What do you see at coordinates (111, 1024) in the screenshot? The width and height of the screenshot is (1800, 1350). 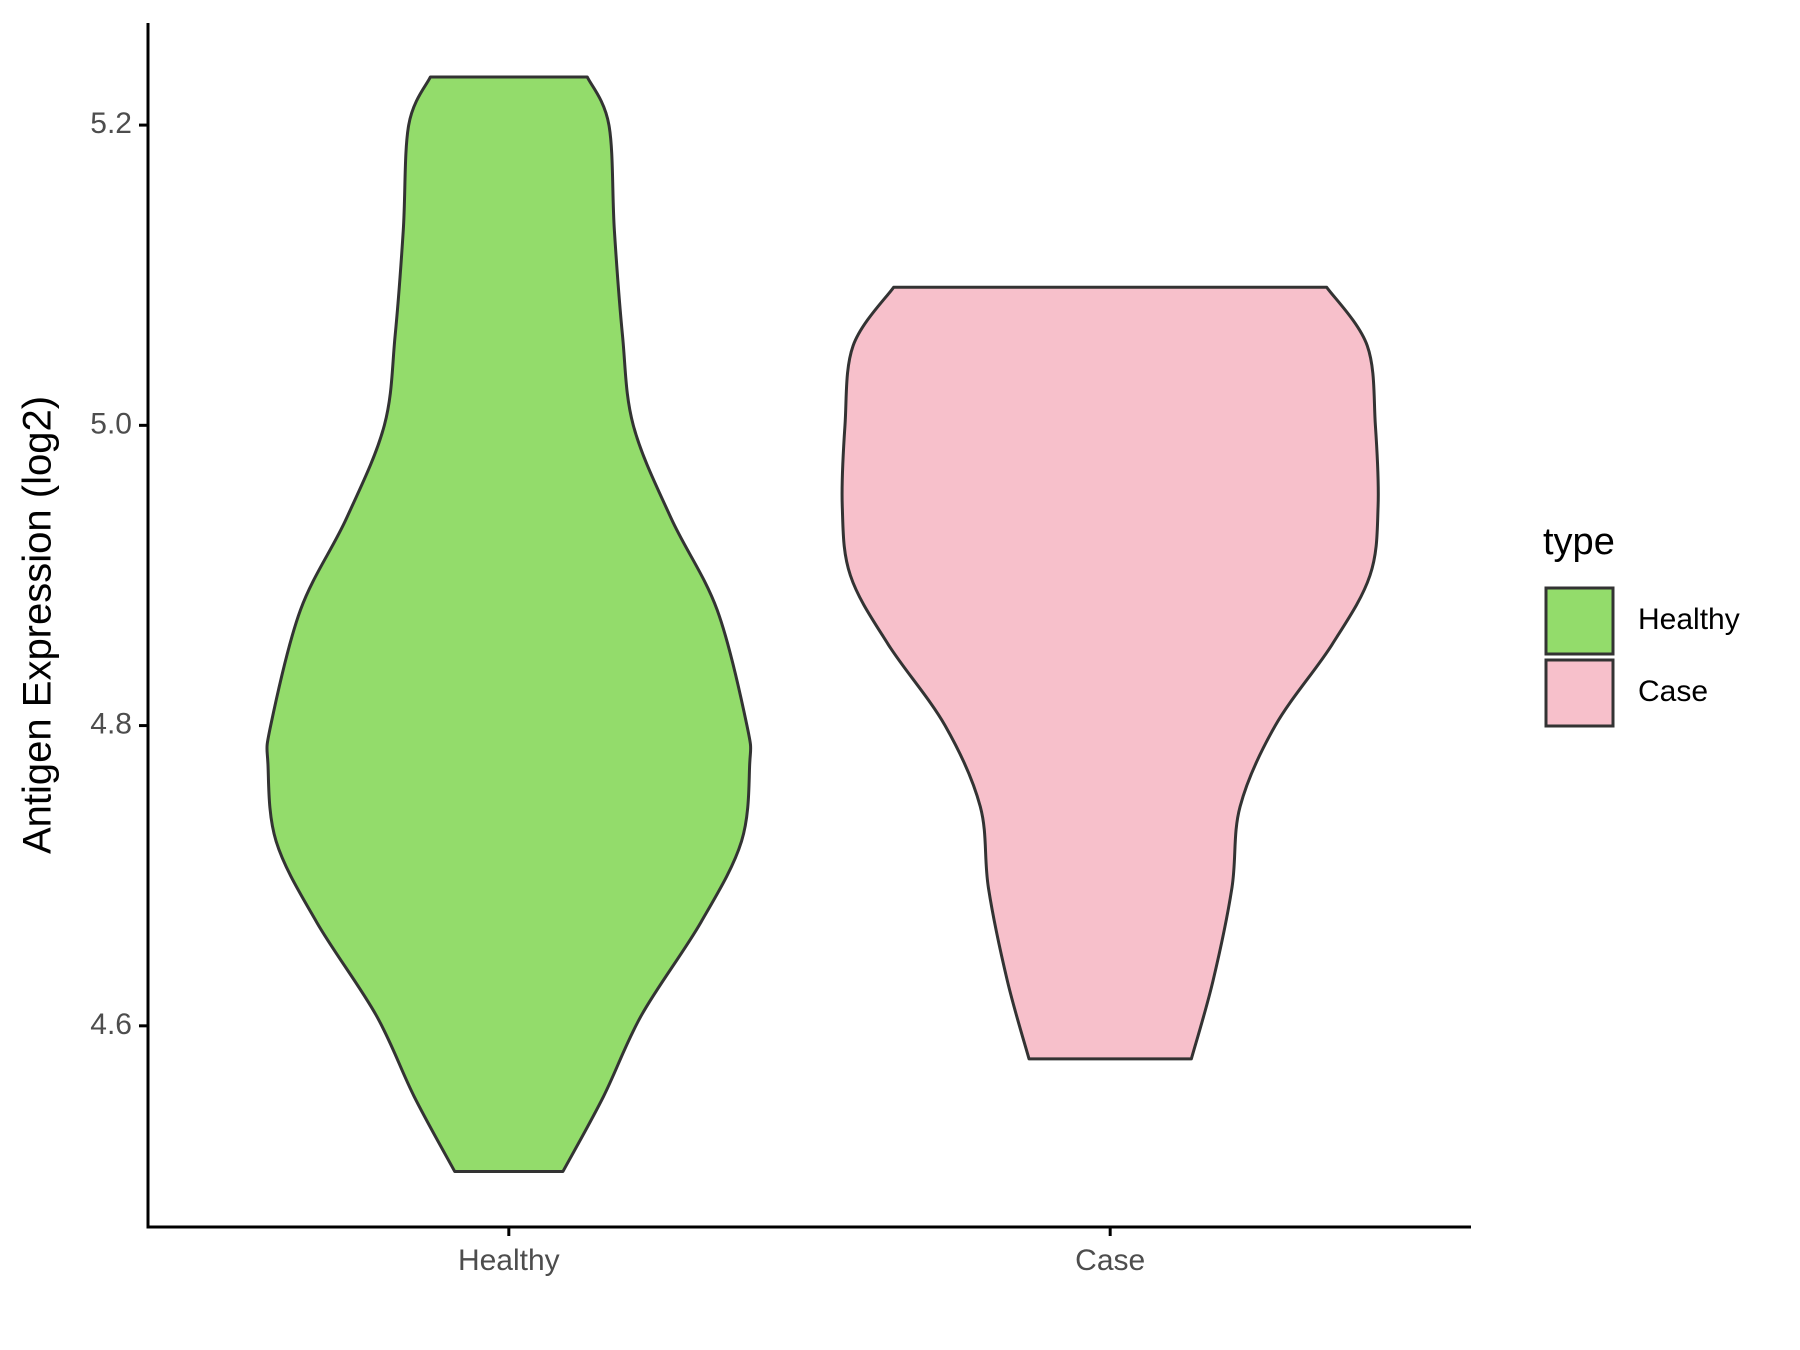 I see `y-tick-label: 4.6` at bounding box center [111, 1024].